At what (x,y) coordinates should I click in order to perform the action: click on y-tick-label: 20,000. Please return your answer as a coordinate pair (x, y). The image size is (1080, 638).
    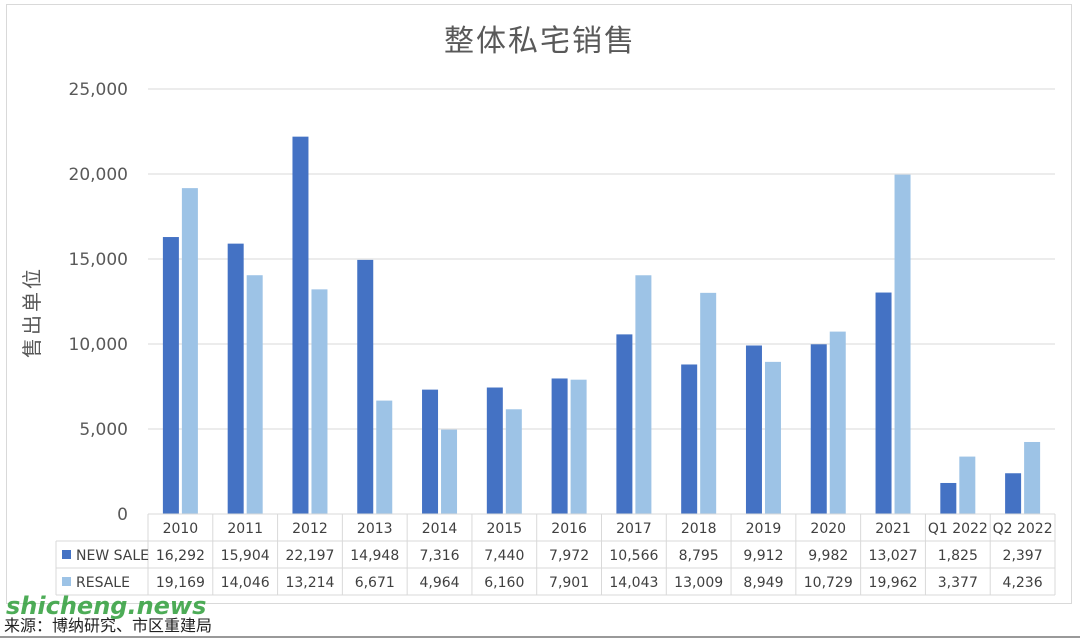
    Looking at the image, I should click on (98, 175).